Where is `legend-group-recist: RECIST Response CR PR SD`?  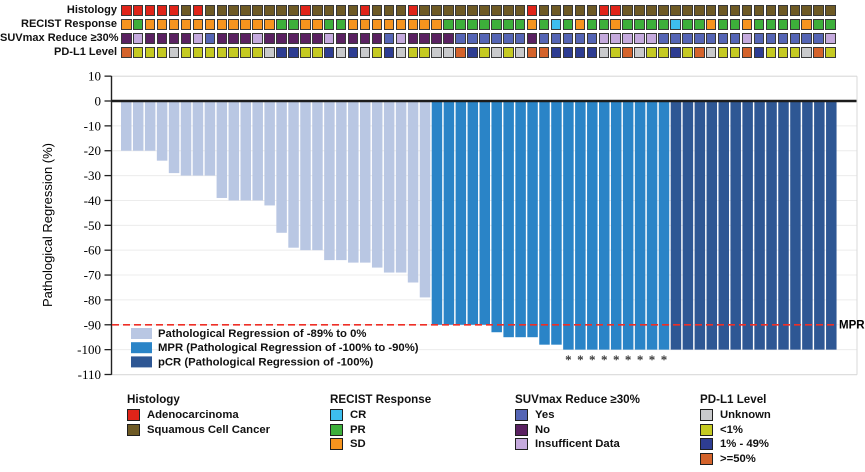
legend-group-recist: RECIST Response CR PR SD is located at coordinates (380, 423).